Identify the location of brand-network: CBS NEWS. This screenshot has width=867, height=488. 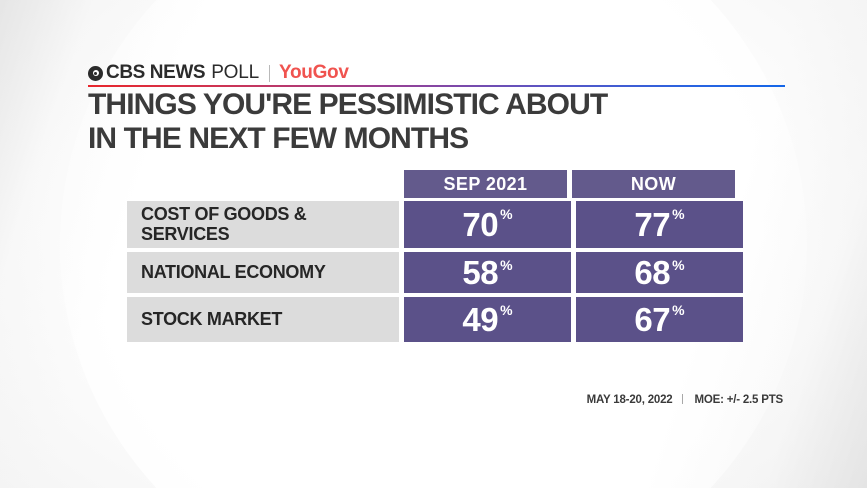
(156, 72).